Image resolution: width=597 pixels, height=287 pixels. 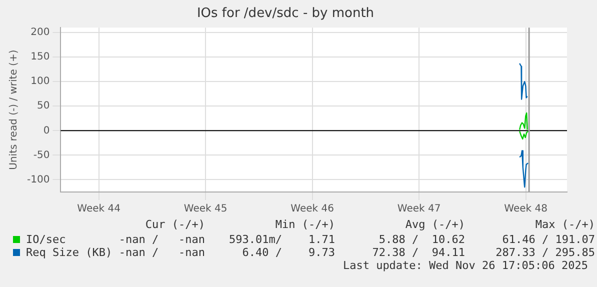 I want to click on y-tick-label: 100, so click(x=40, y=82).